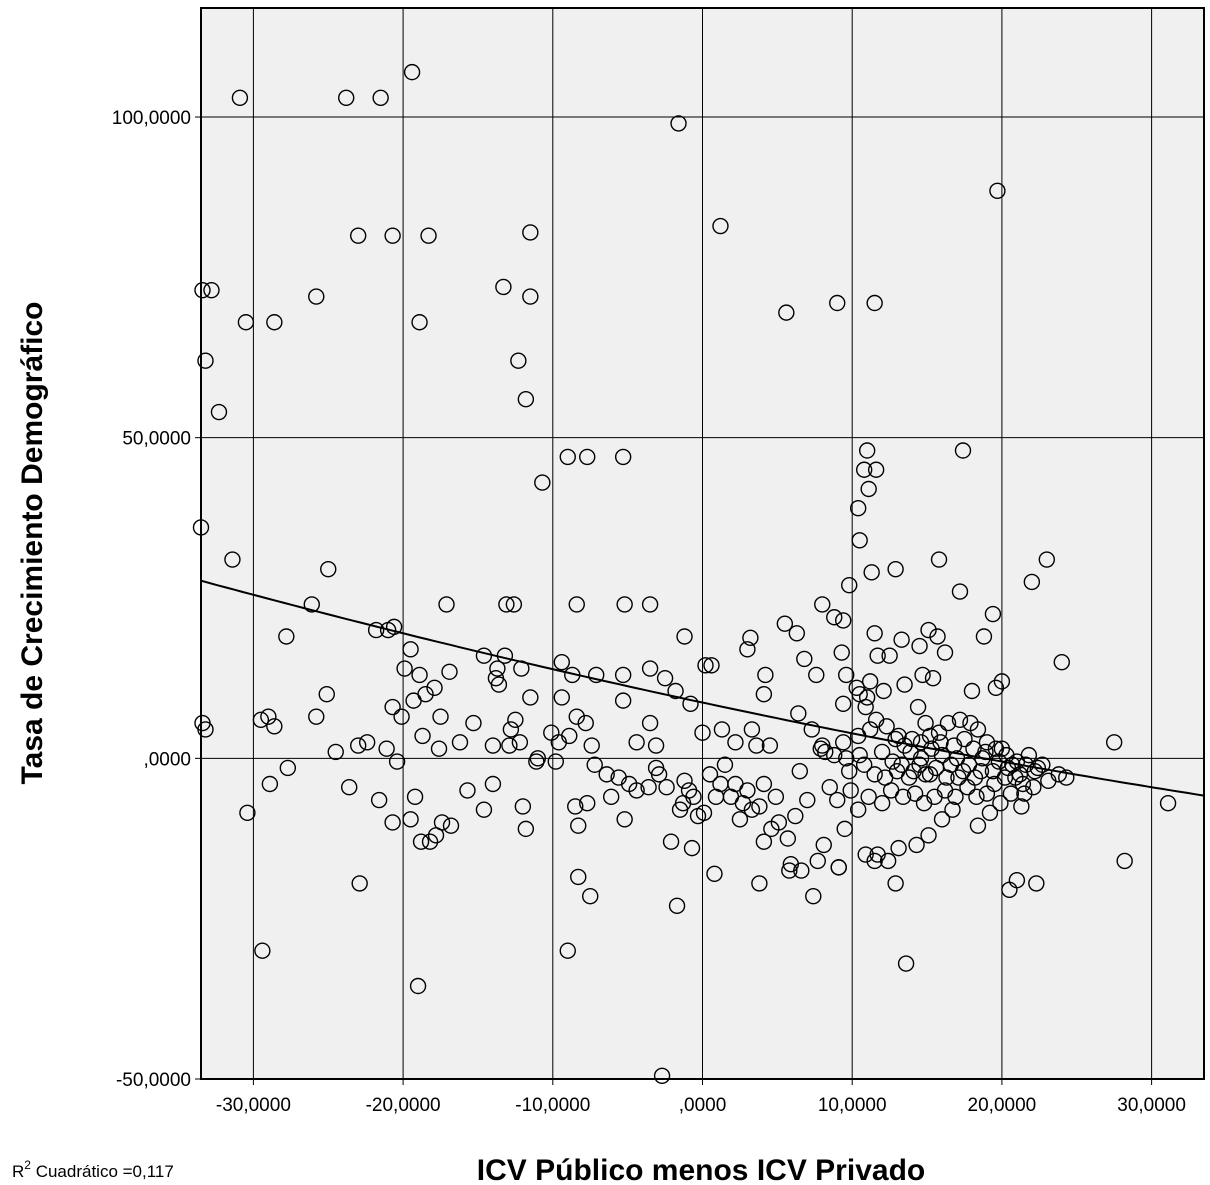  What do you see at coordinates (1151, 1105) in the screenshot?
I see `x-tick-label: 30,0000` at bounding box center [1151, 1105].